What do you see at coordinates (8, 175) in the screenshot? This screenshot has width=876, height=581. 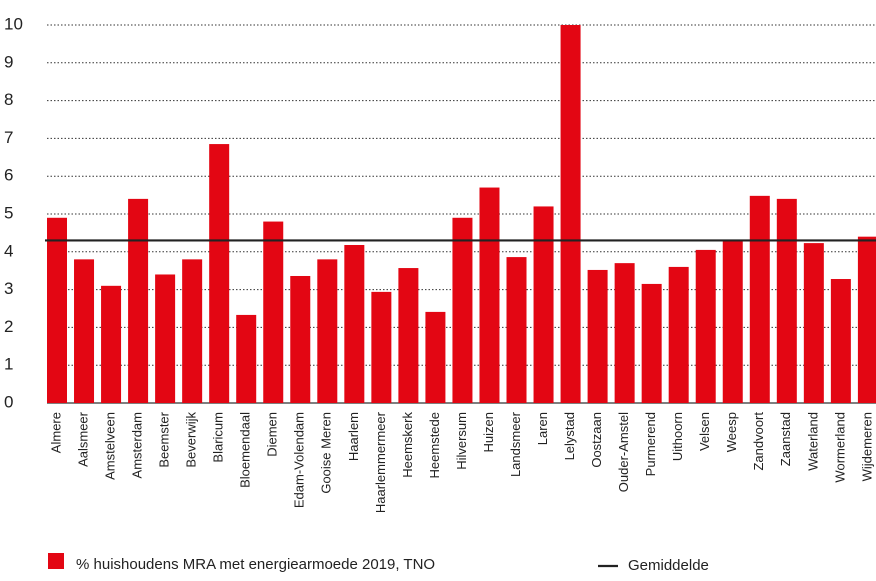 I see `y-tick-label: 6` at bounding box center [8, 175].